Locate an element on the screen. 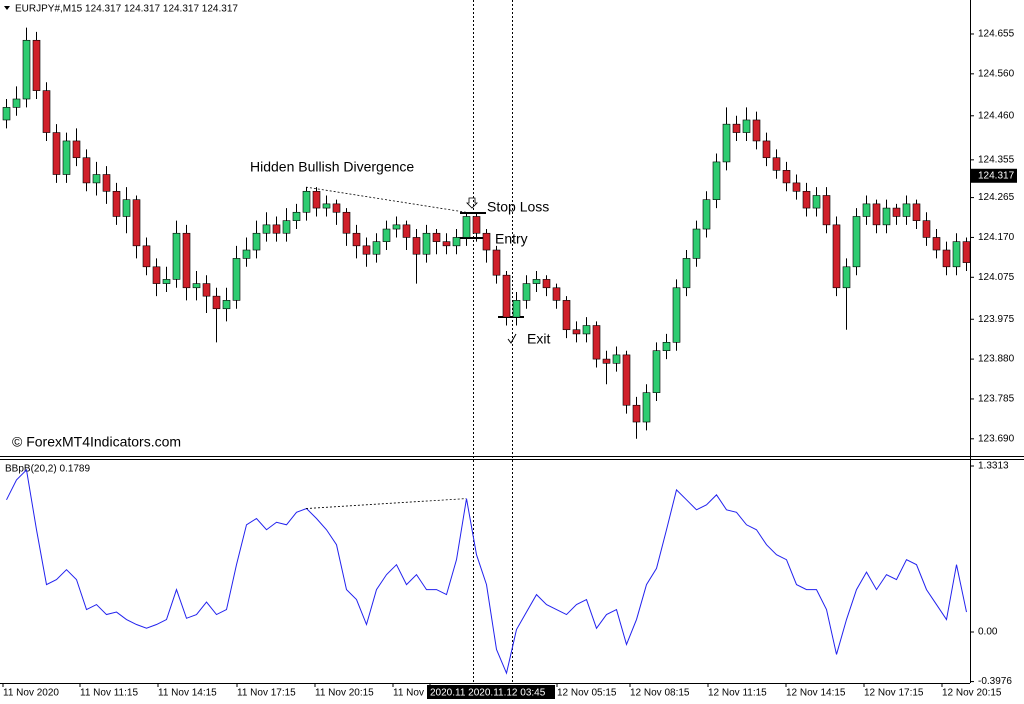 This screenshot has width=1024, height=704. x-tick-label: 12 Nov 14:15 is located at coordinates (816, 693).